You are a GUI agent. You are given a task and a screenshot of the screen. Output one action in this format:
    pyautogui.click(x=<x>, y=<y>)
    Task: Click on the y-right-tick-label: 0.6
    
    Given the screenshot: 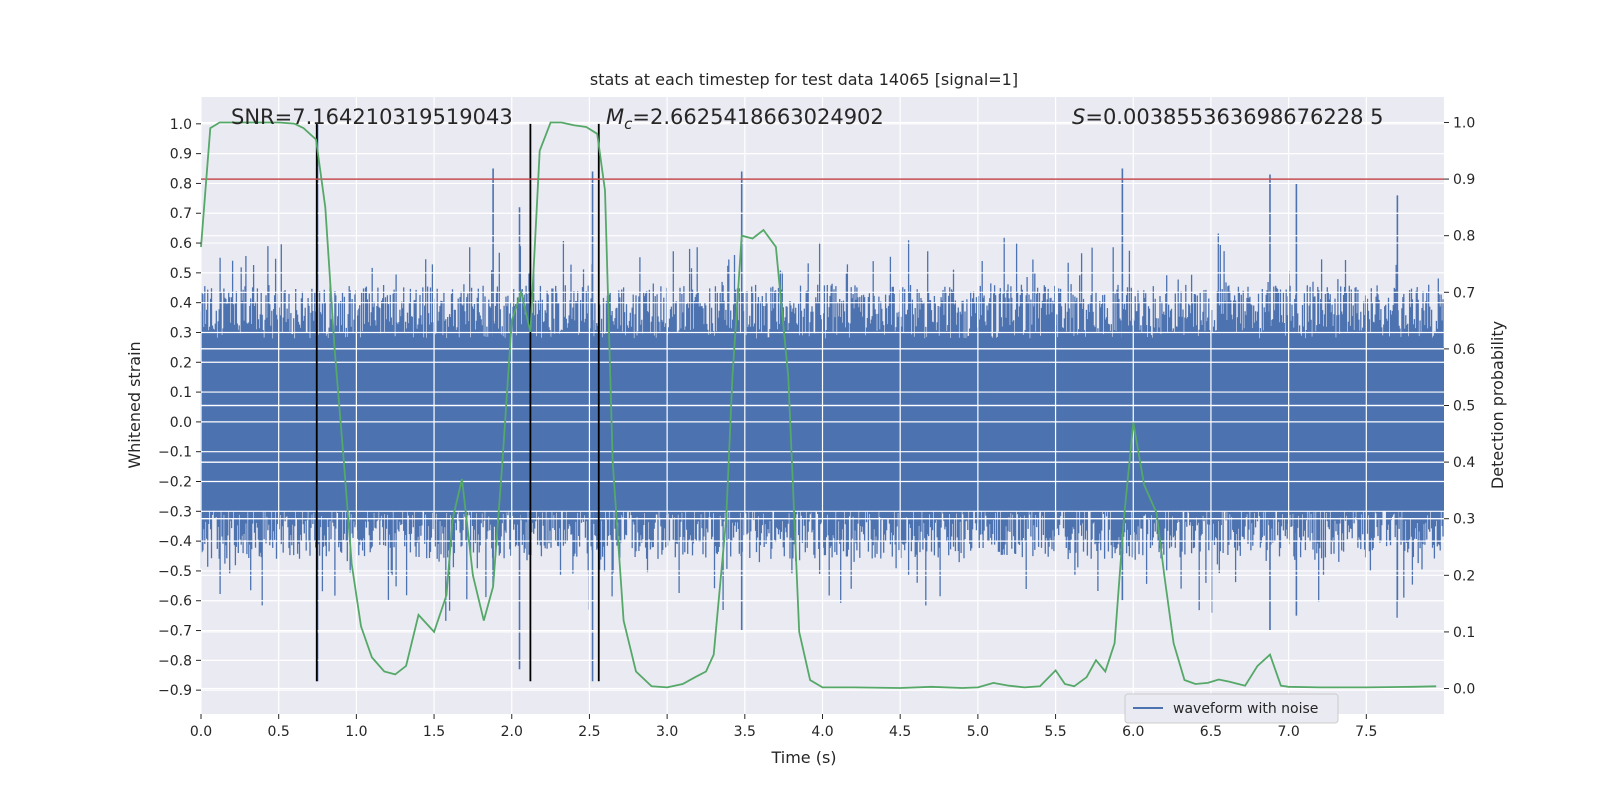 What is the action you would take?
    pyautogui.click(x=1464, y=350)
    